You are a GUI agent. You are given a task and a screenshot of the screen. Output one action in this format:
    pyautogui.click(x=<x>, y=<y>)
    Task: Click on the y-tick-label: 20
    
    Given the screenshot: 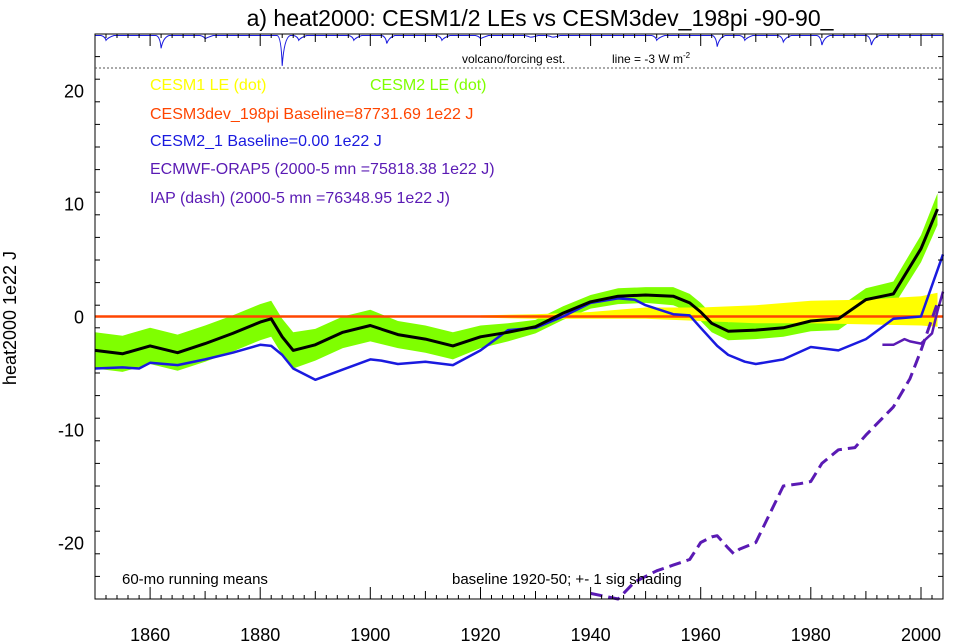 What is the action you would take?
    pyautogui.click(x=74, y=92)
    